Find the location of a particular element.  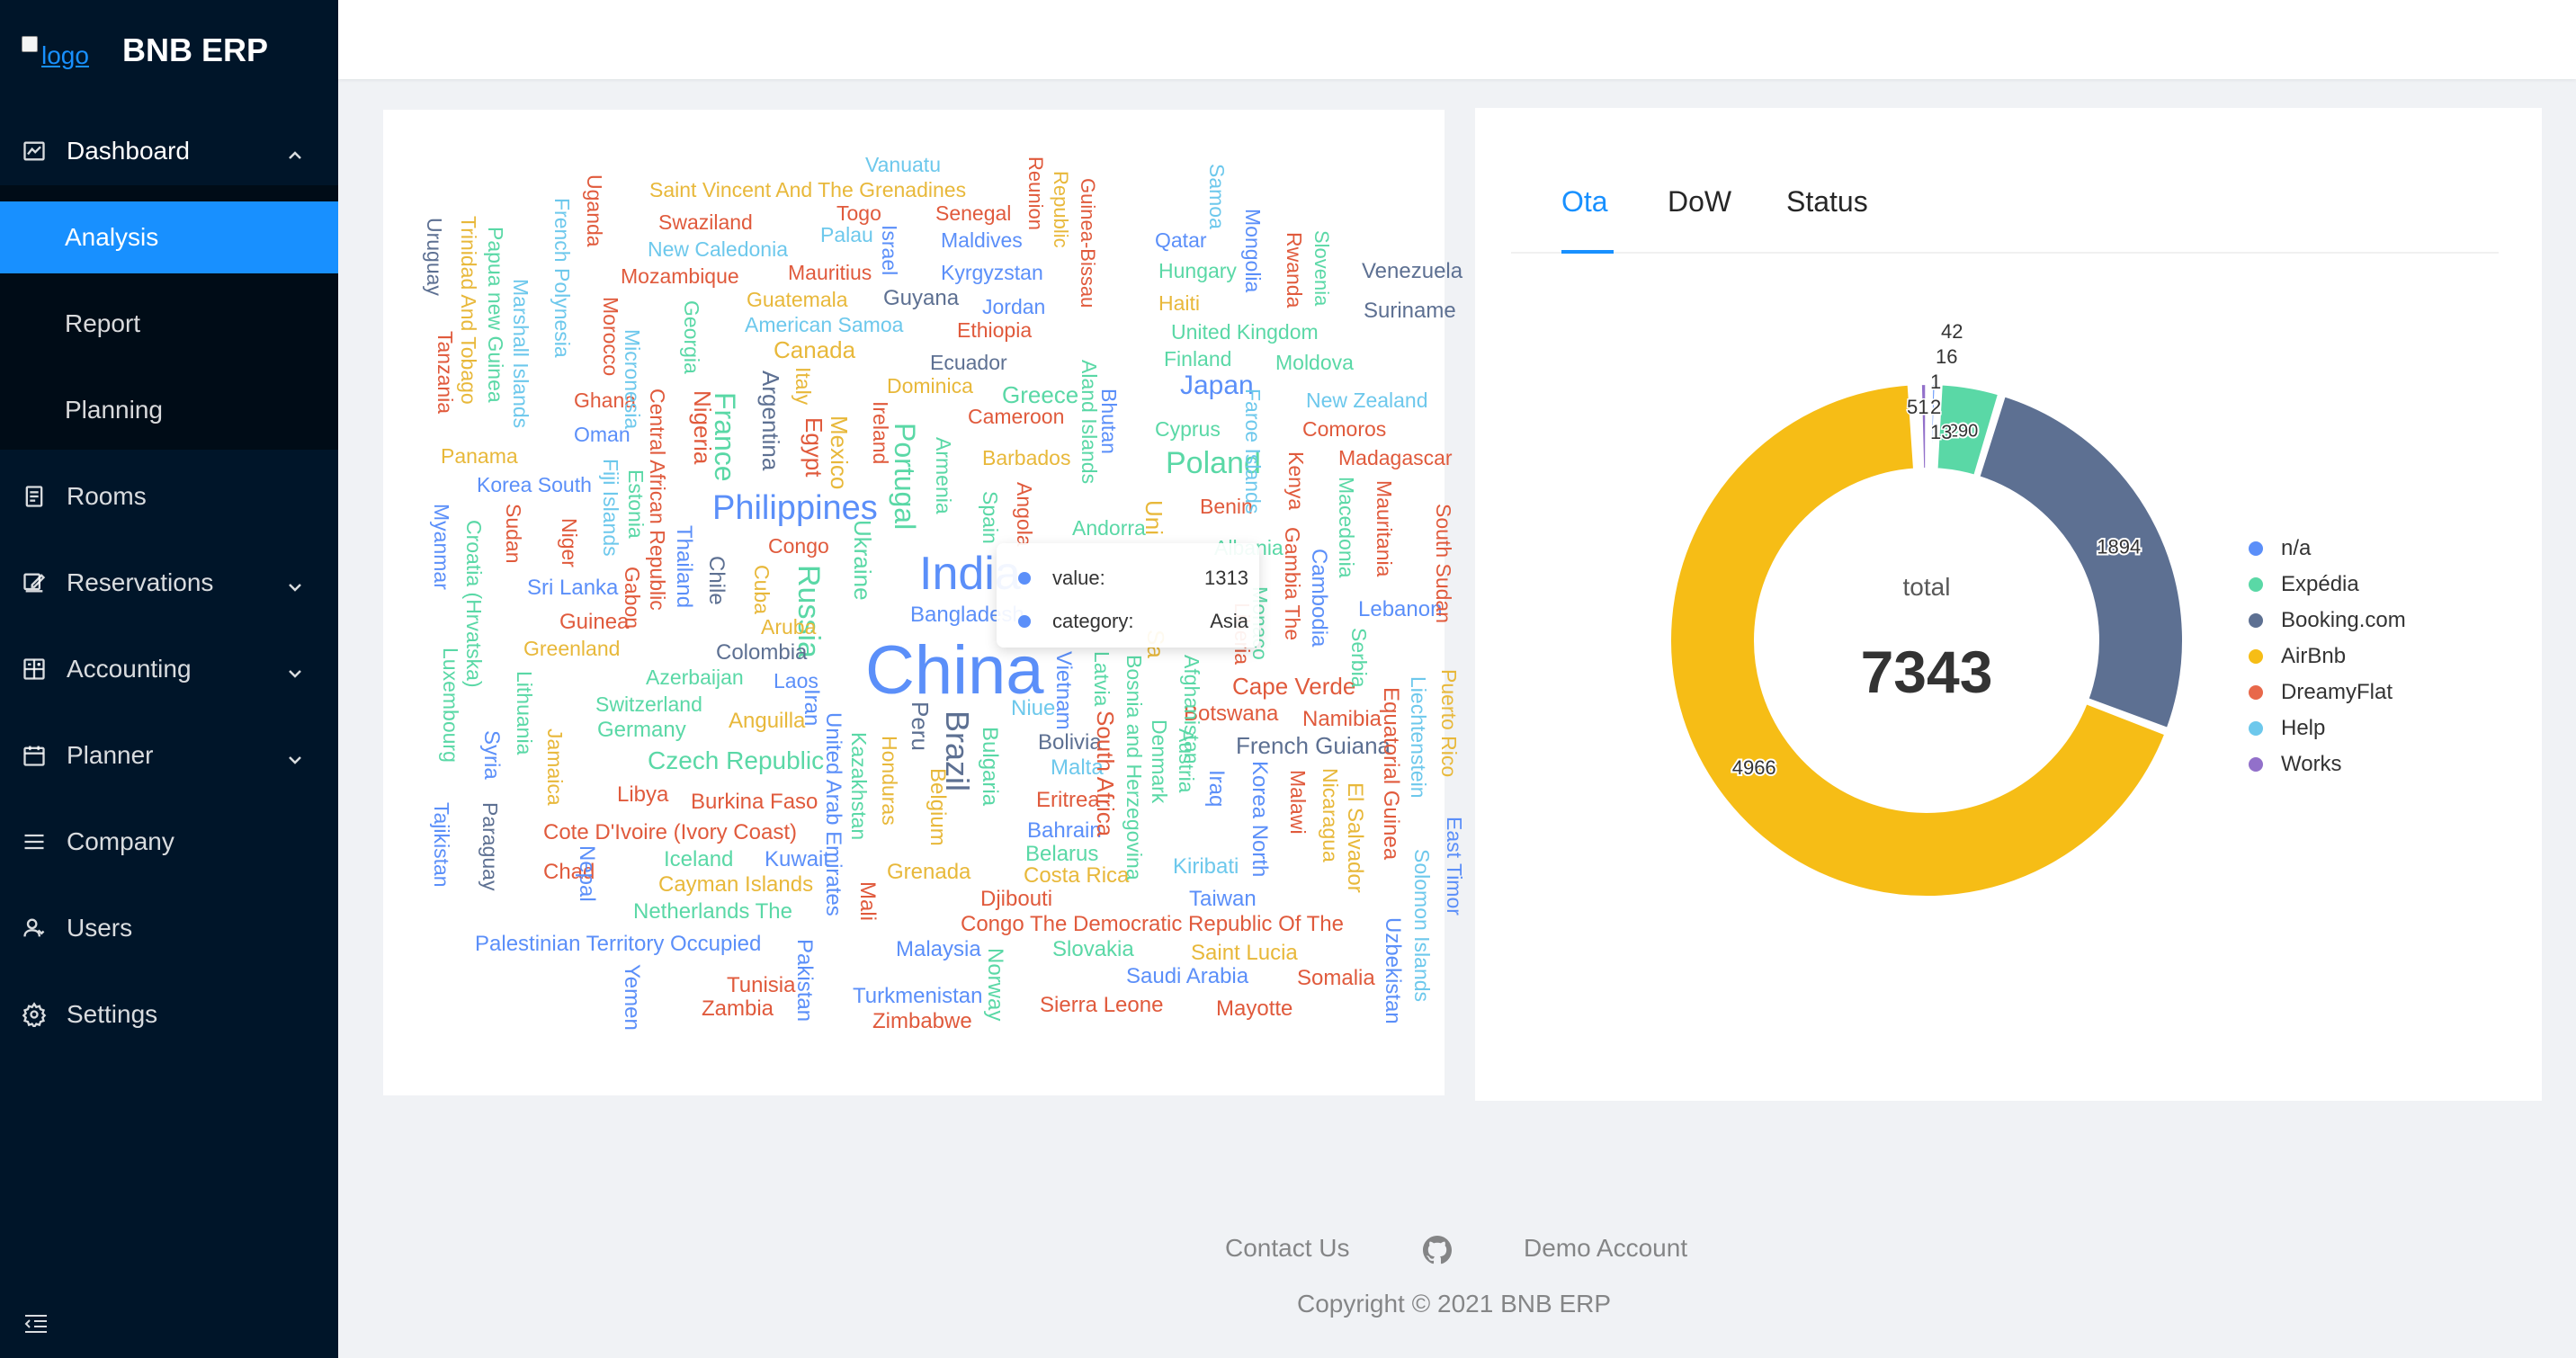

wordcloud-word: Cambodia is located at coordinates (1319, 598).